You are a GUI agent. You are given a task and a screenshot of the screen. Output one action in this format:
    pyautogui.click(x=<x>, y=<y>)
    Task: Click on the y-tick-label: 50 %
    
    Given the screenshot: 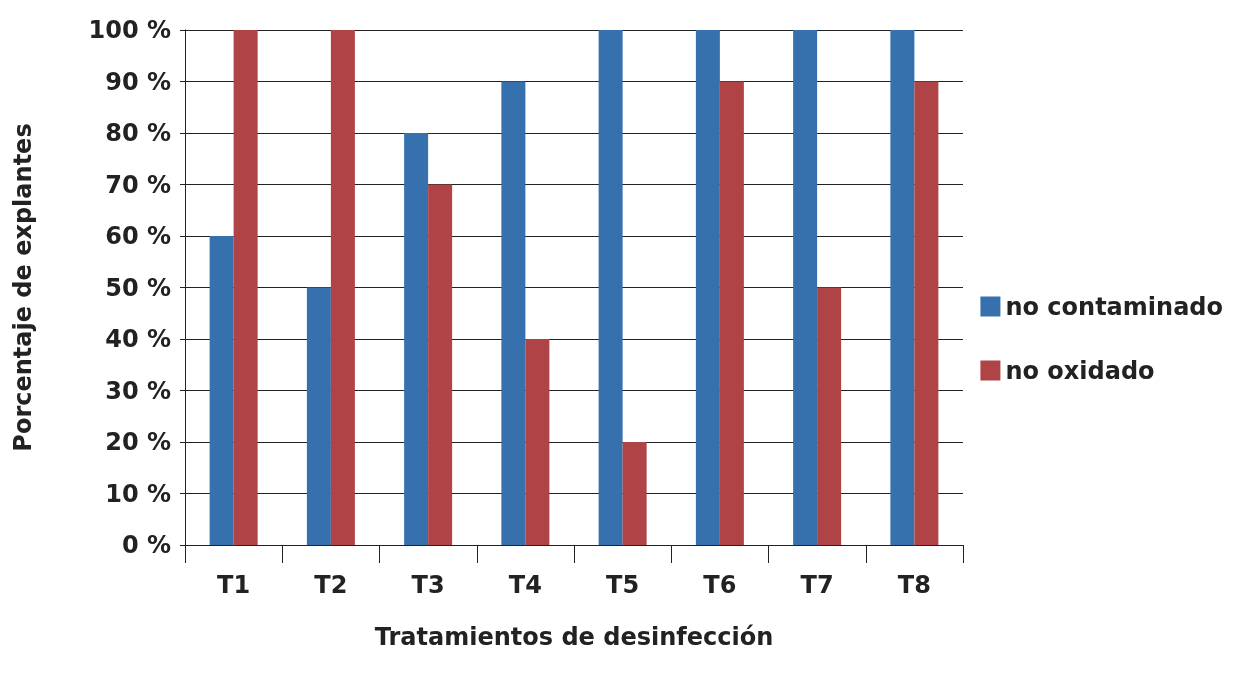 What is the action you would take?
    pyautogui.click(x=138, y=287)
    